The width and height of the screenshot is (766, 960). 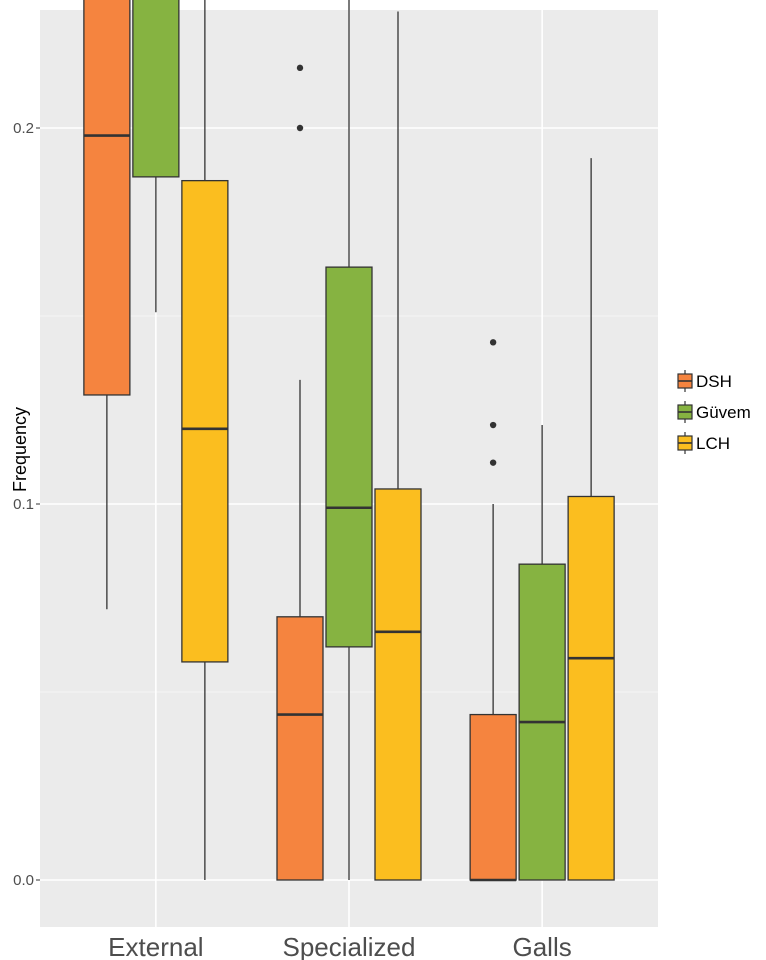 What do you see at coordinates (23, 128) in the screenshot?
I see `y-tick-label: 0.2` at bounding box center [23, 128].